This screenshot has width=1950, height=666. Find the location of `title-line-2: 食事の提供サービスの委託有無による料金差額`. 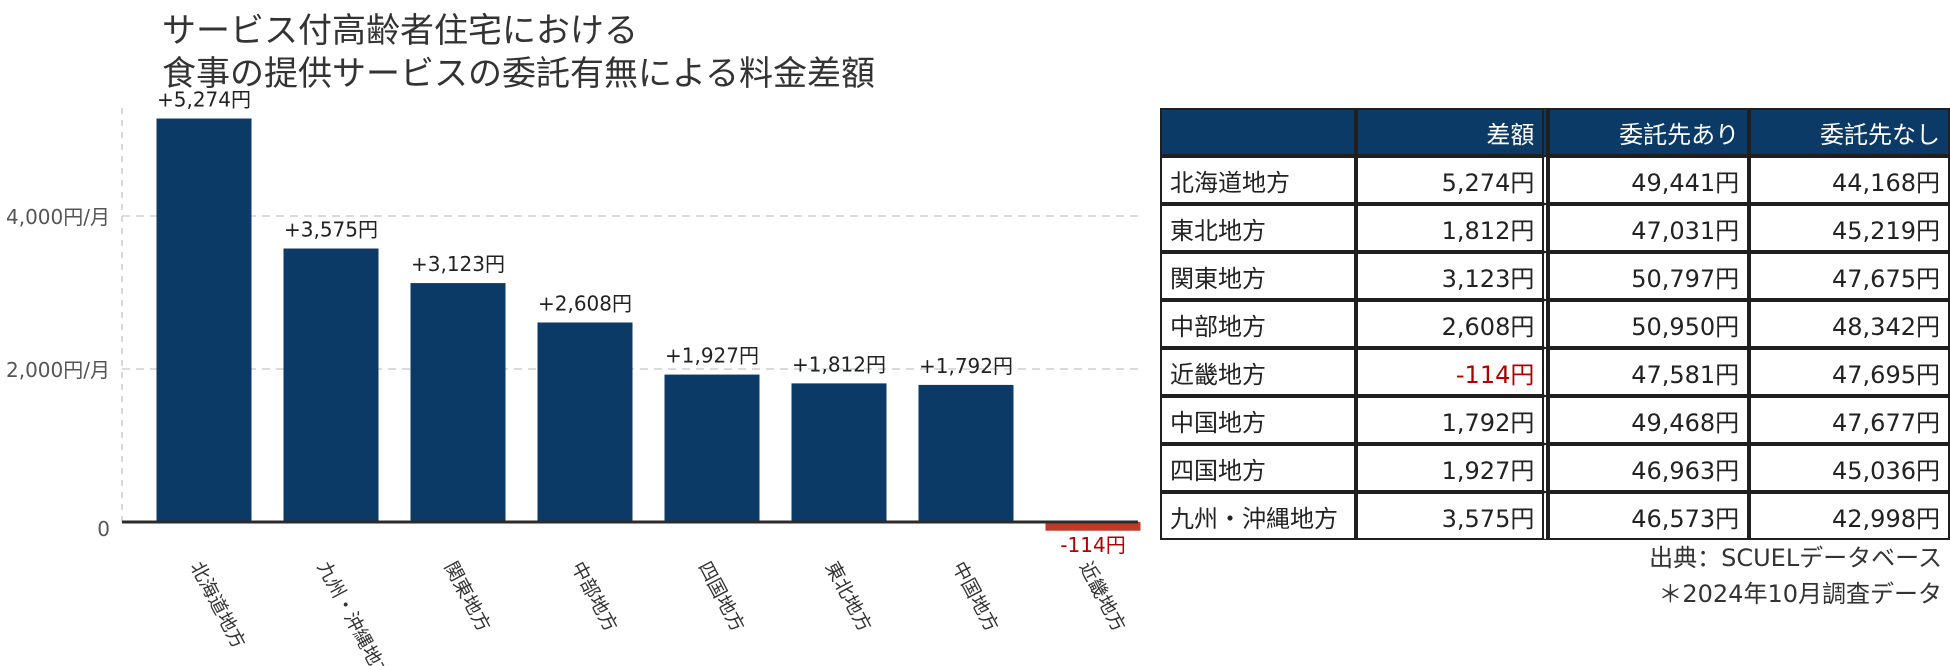

title-line-2: 食事の提供サービスの委託有無による料金差額 is located at coordinates (518, 74).